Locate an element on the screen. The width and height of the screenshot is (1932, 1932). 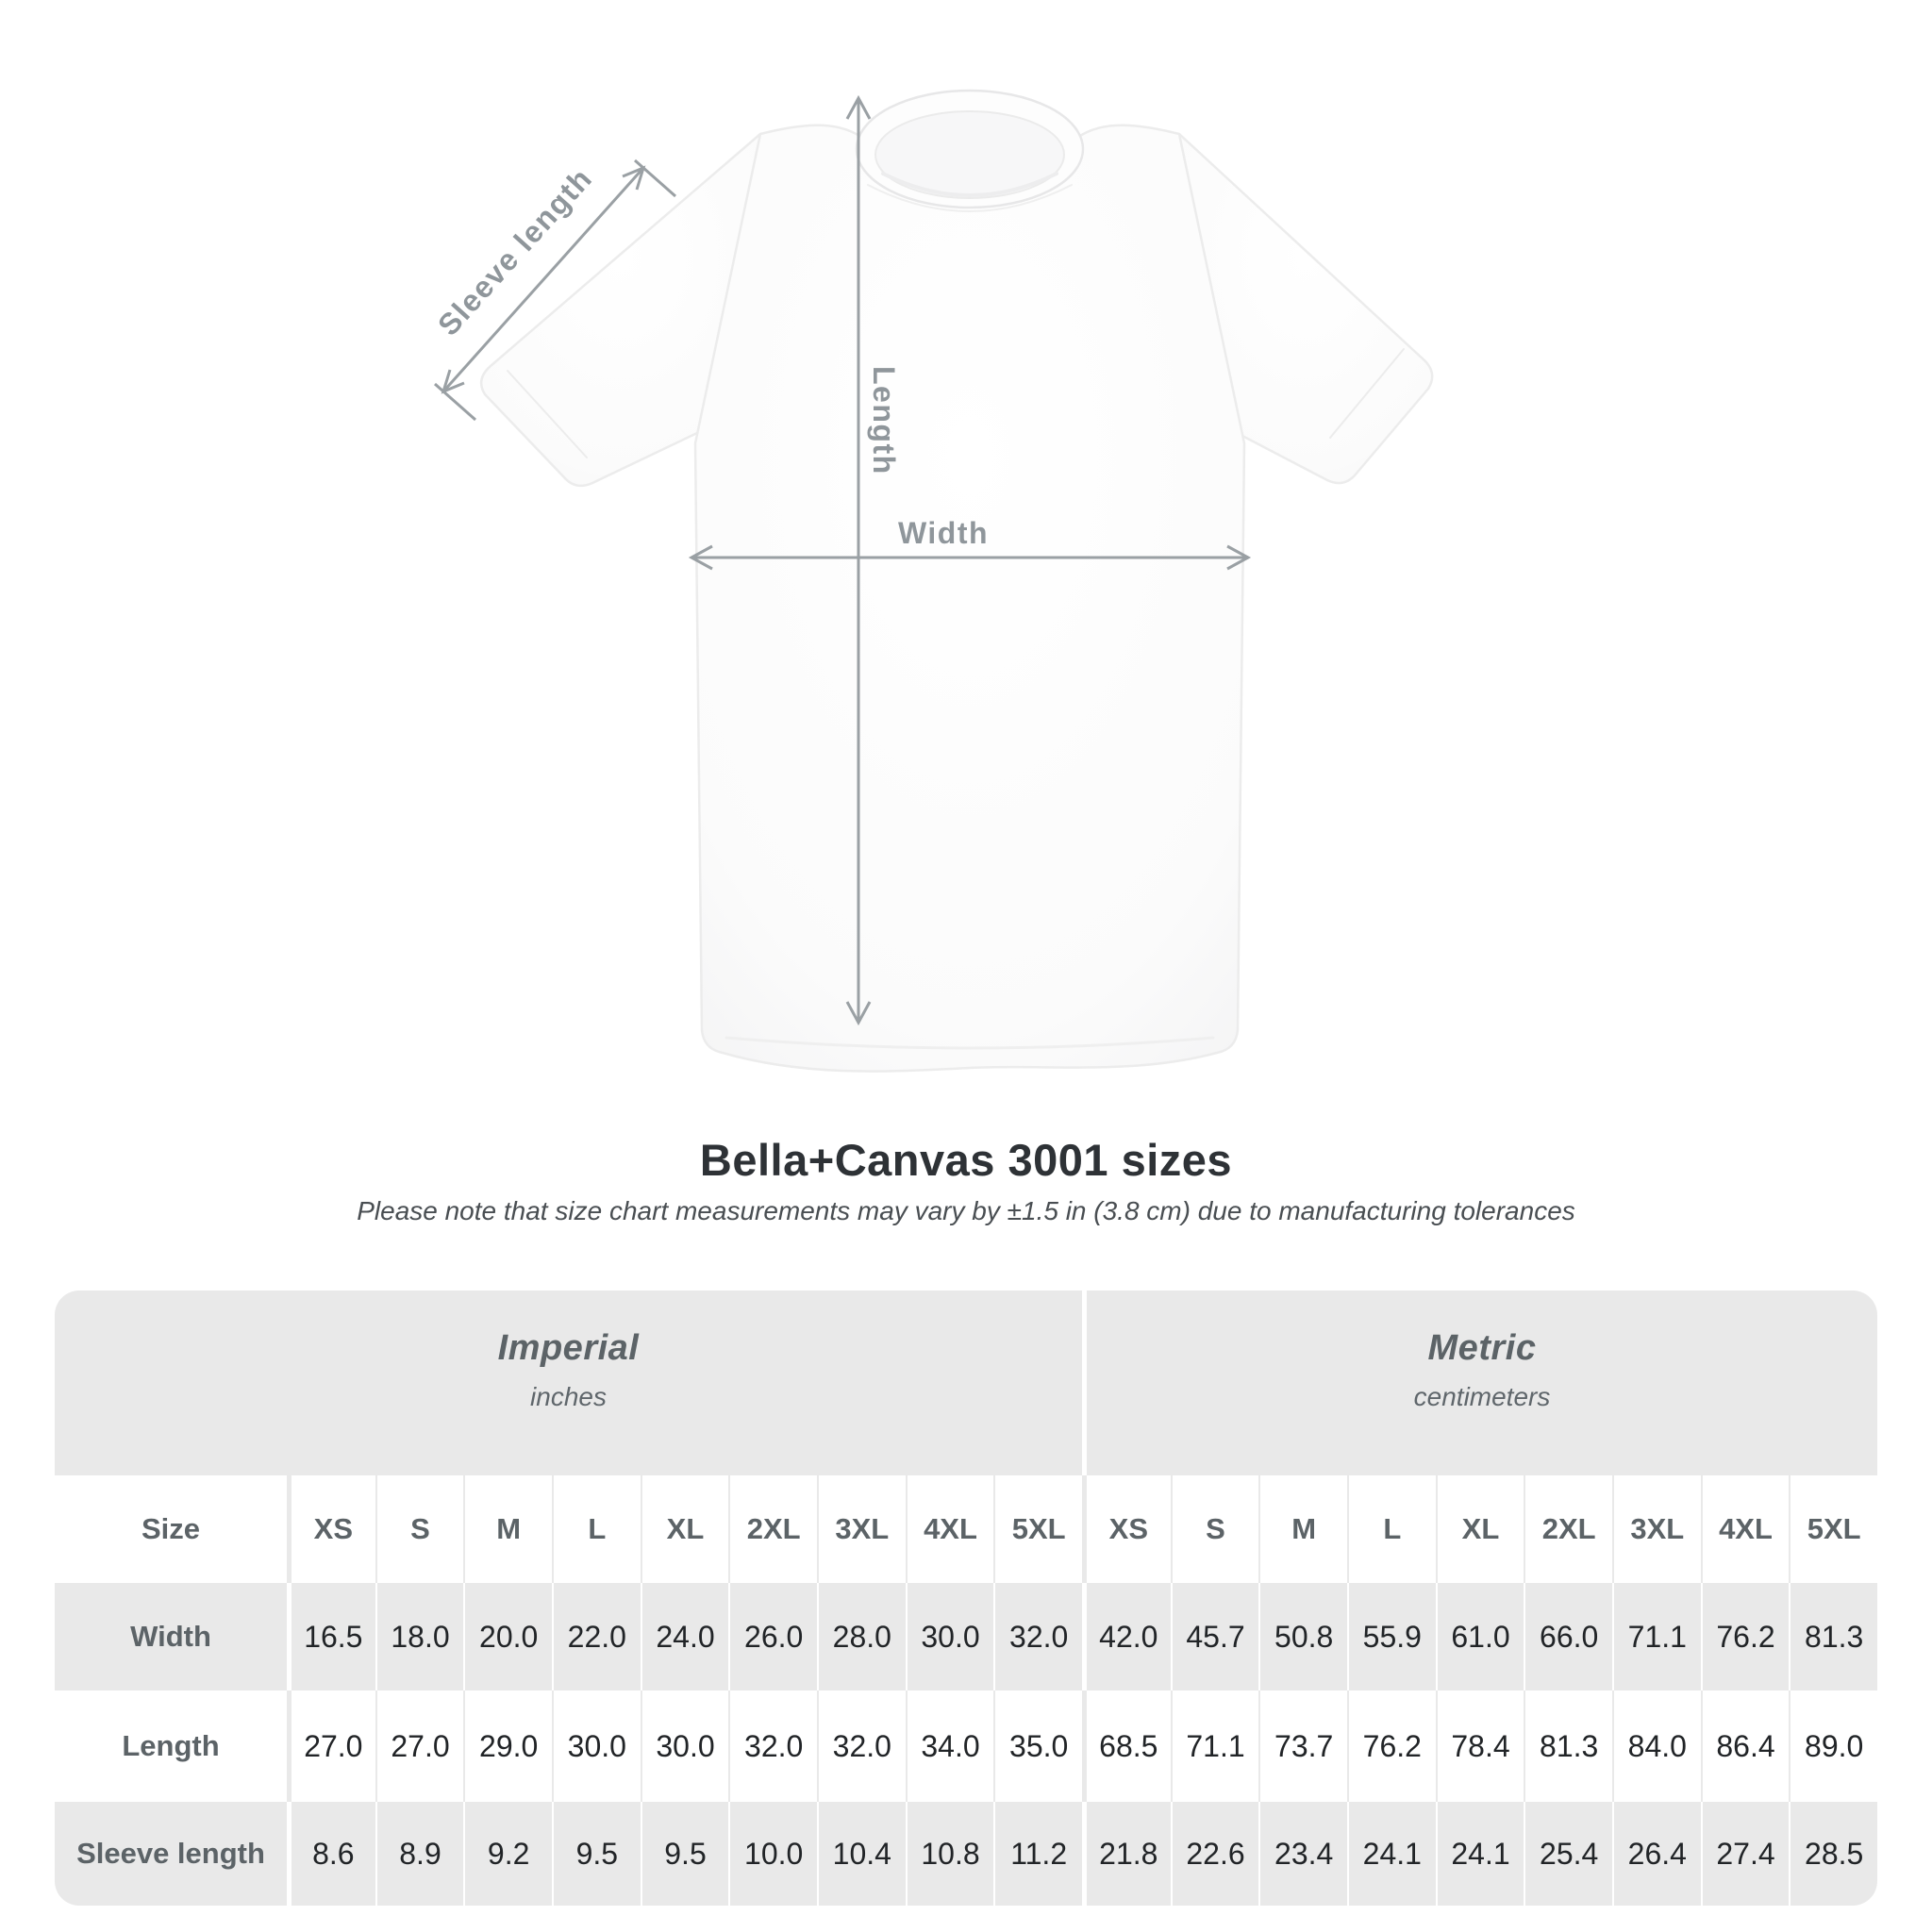
tshirt-collar-inner is located at coordinates (969, 155).